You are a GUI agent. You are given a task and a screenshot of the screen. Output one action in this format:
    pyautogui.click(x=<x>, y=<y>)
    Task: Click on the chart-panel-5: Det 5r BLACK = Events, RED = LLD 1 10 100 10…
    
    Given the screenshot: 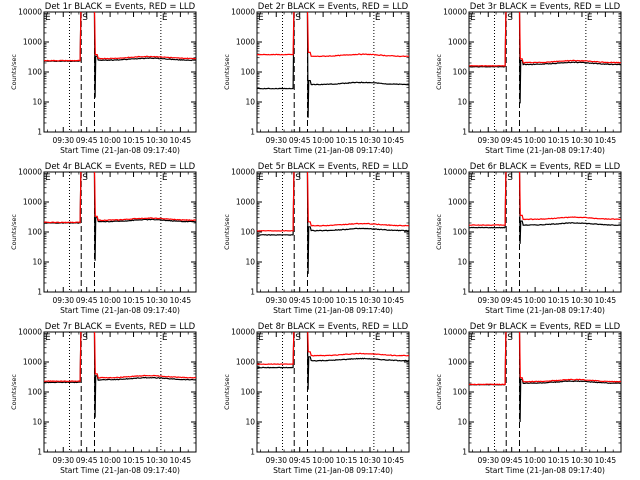 What is the action you would take?
    pyautogui.click(x=316, y=238)
    